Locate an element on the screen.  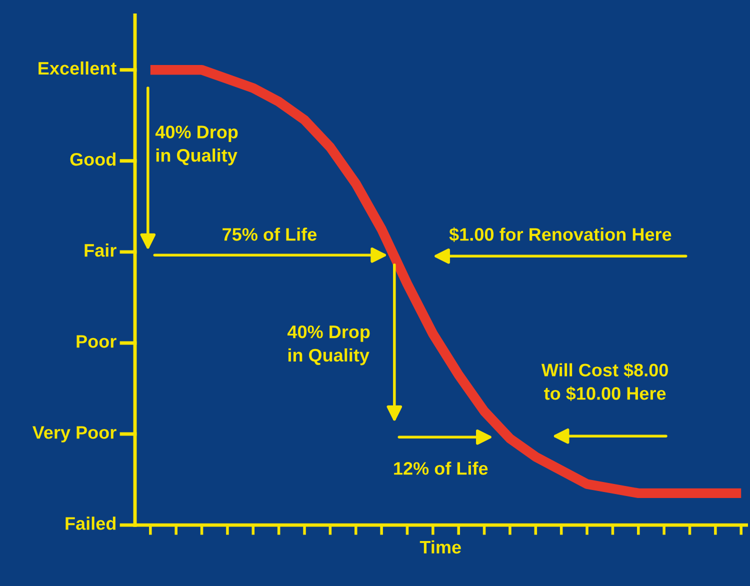
text: Good is located at coordinates (93, 159).